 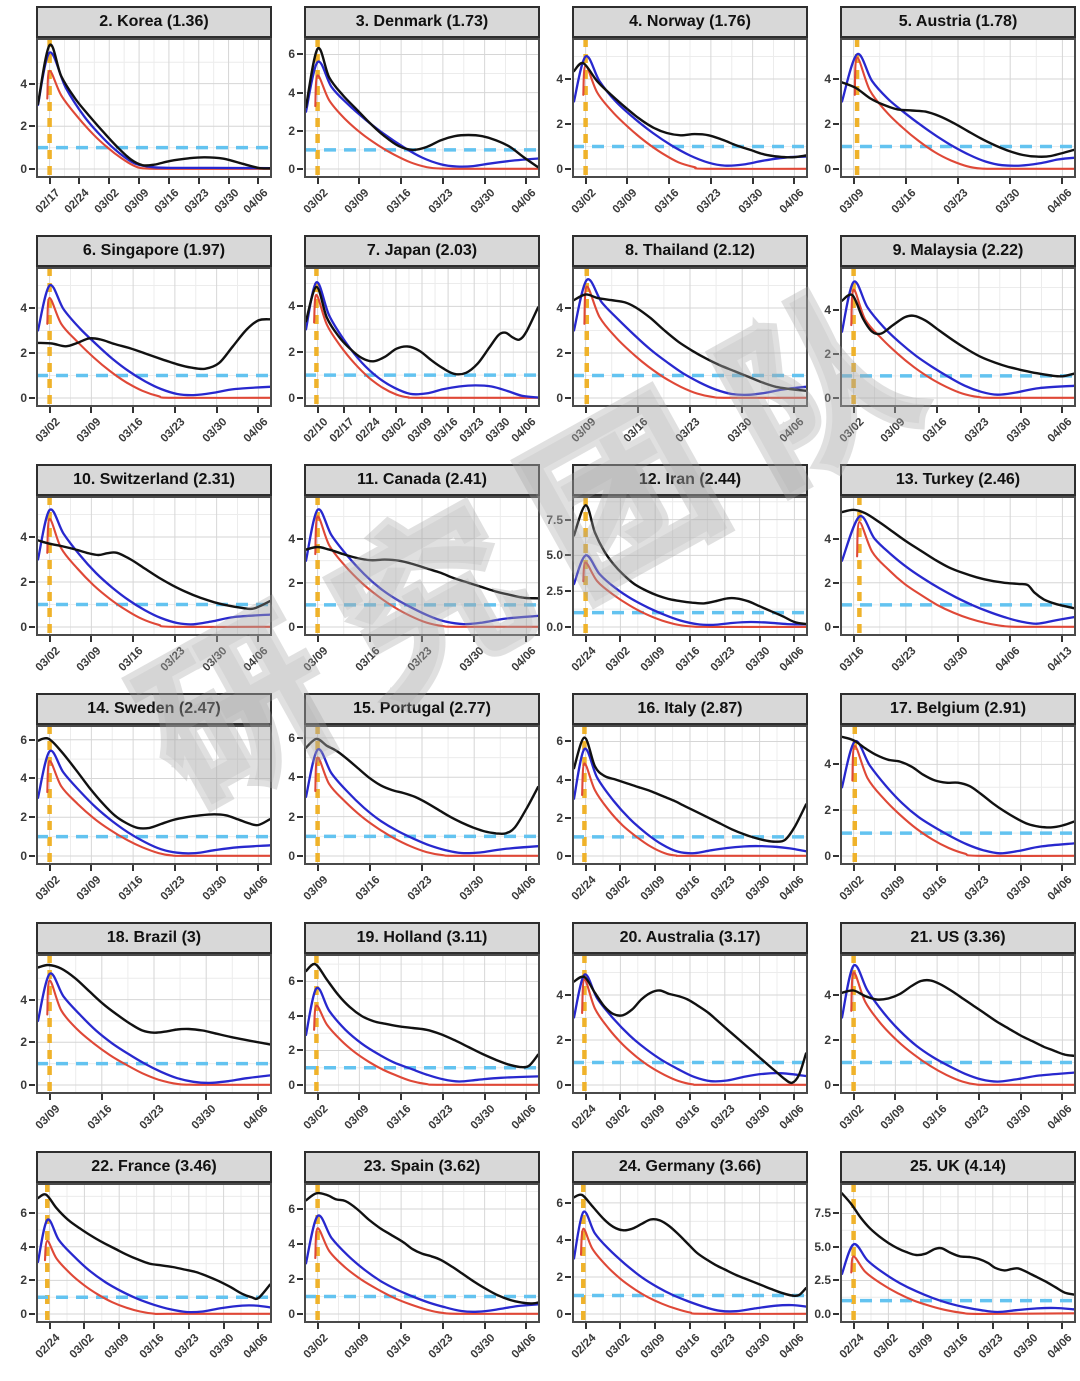 I want to click on panel-border, so click(x=154, y=1024).